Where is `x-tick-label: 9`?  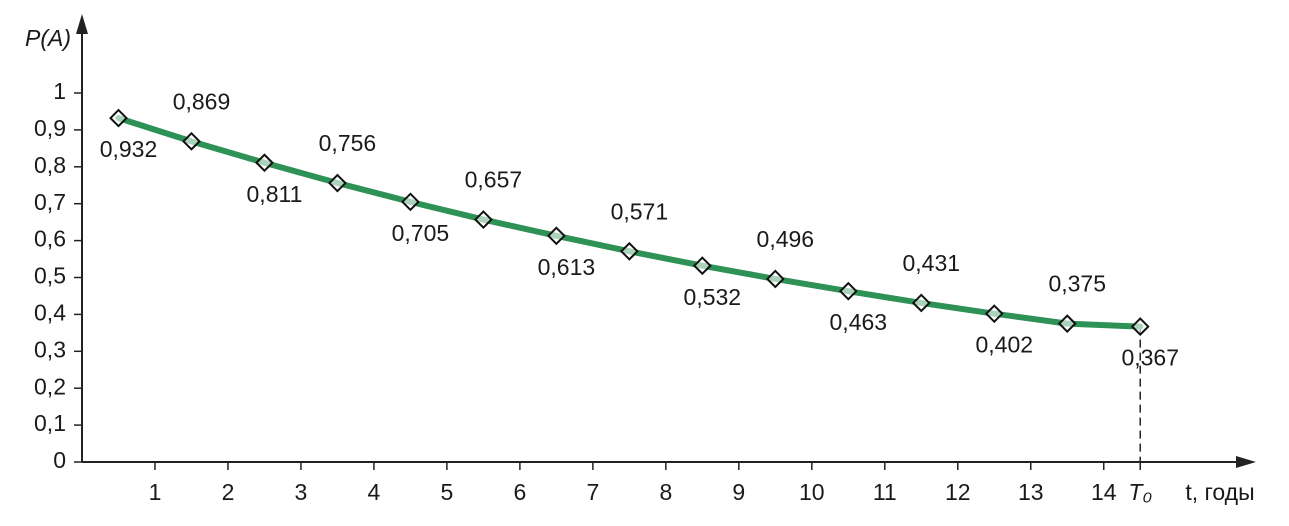 x-tick-label: 9 is located at coordinates (738, 492).